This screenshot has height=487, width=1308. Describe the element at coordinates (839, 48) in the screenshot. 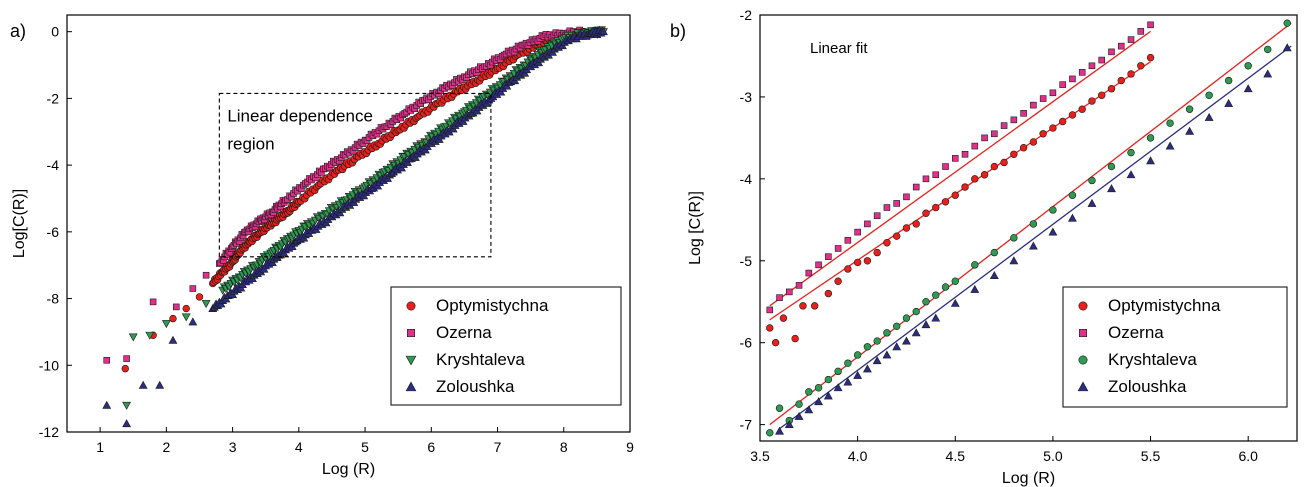

I see `annotation-text: Linear fit` at that location.